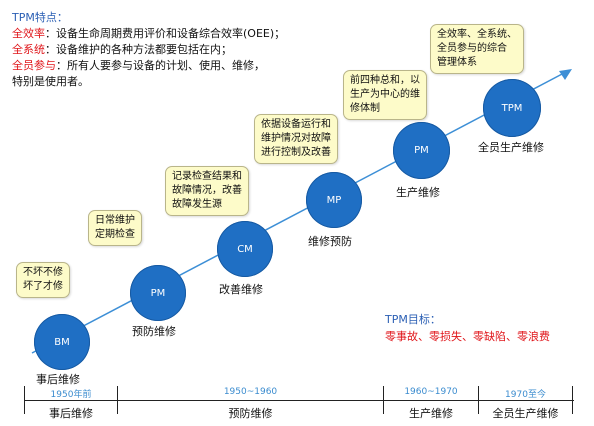 This screenshot has width=594, height=426. What do you see at coordinates (418, 192) in the screenshot?
I see `stage-label: 生产维修` at bounding box center [418, 192].